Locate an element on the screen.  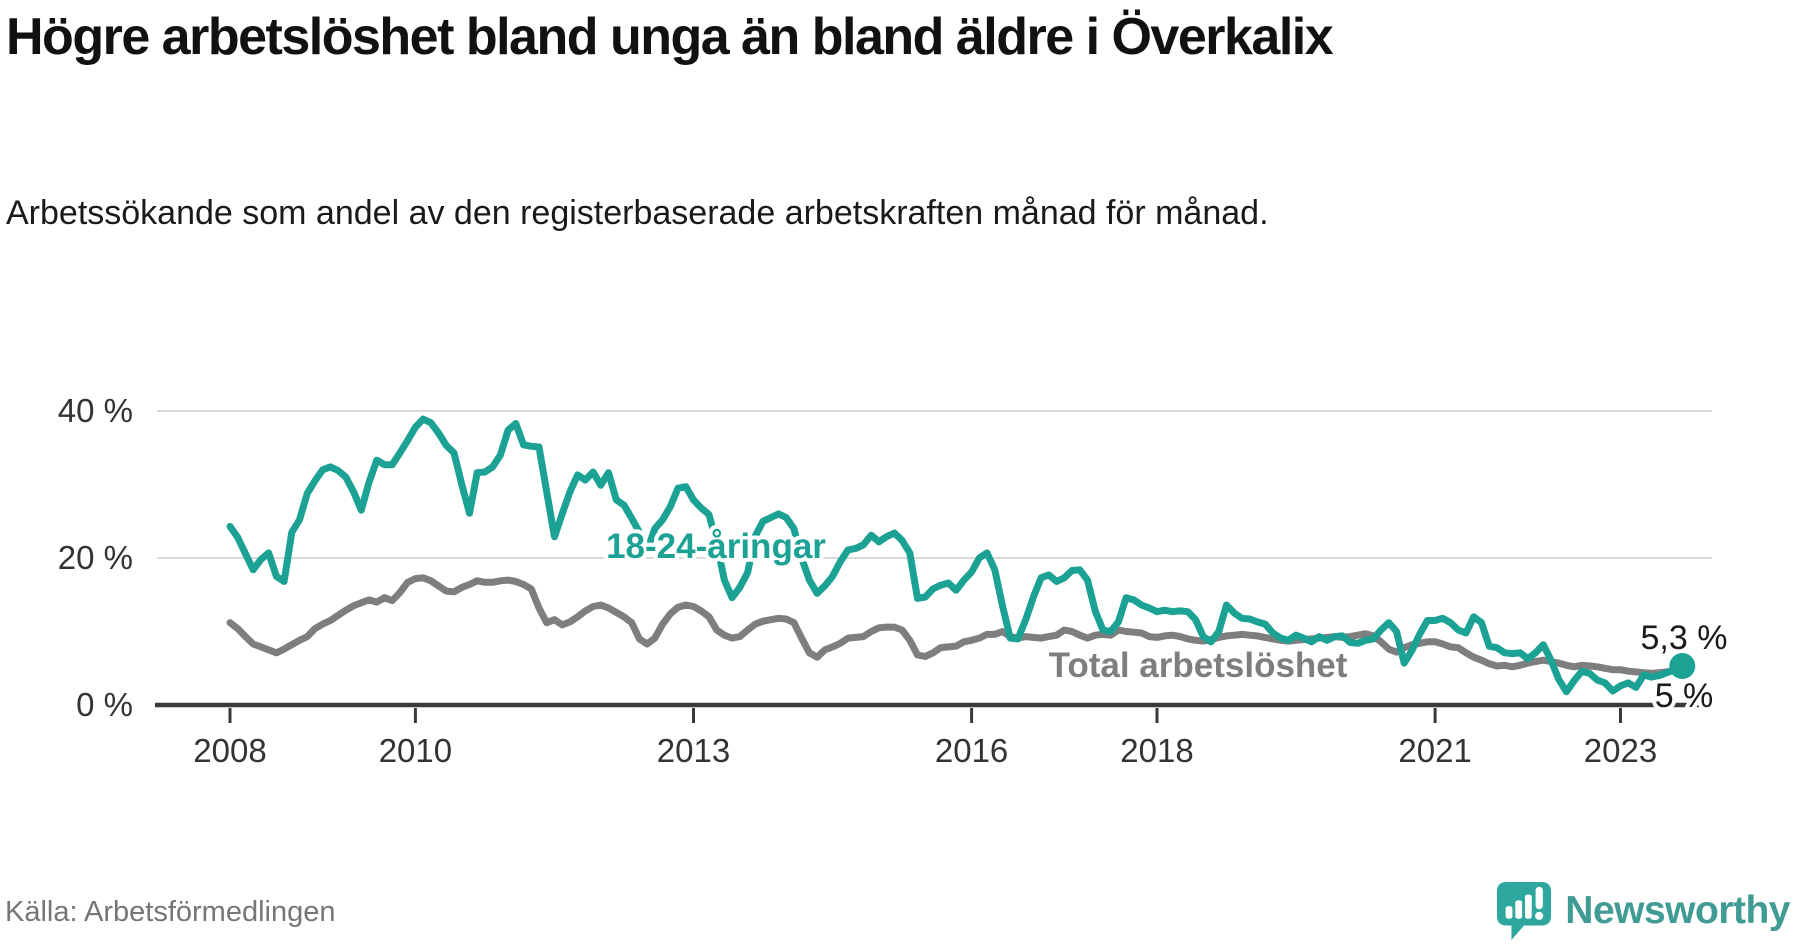
y-tick-label: 40 % is located at coordinates (95, 410).